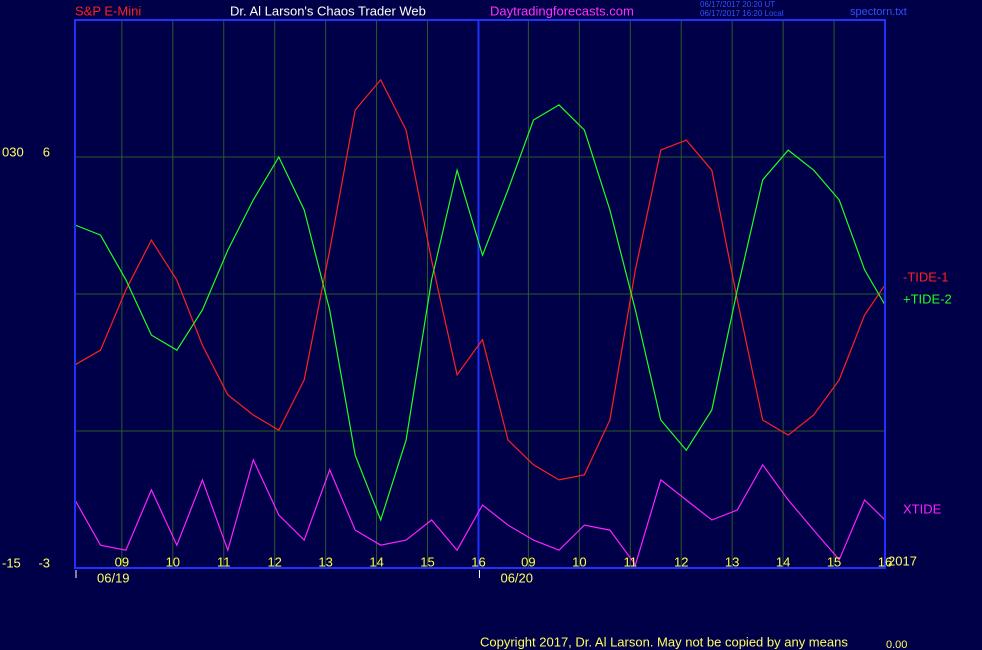 This screenshot has height=650, width=982. Describe the element at coordinates (926, 276) in the screenshot. I see `legend-label: -TIDE-1` at that location.